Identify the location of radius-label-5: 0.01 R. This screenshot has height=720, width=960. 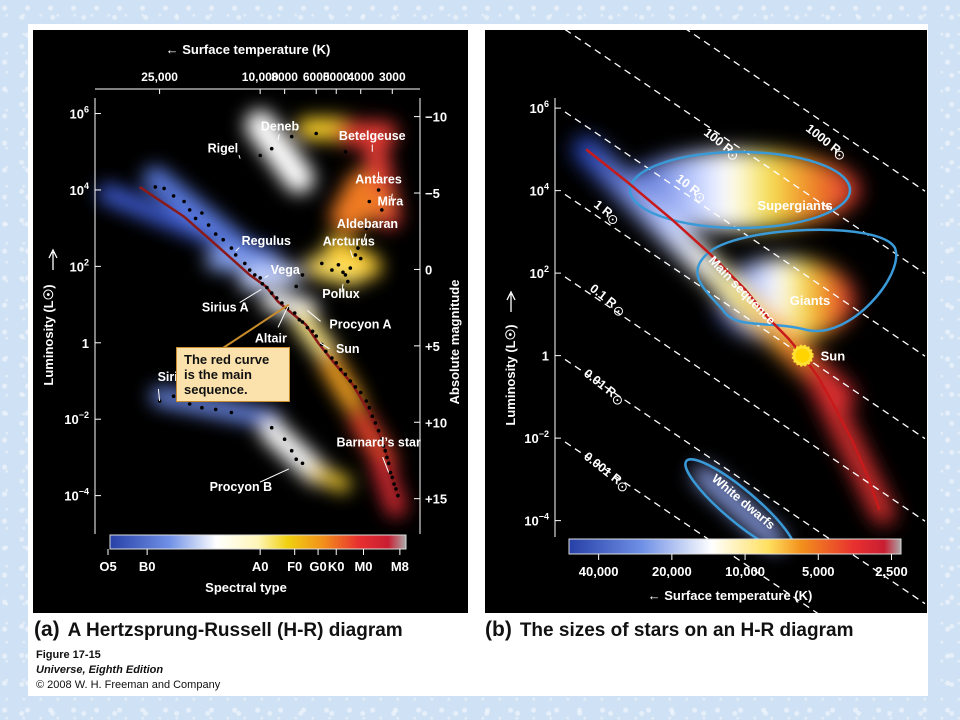
(600, 383).